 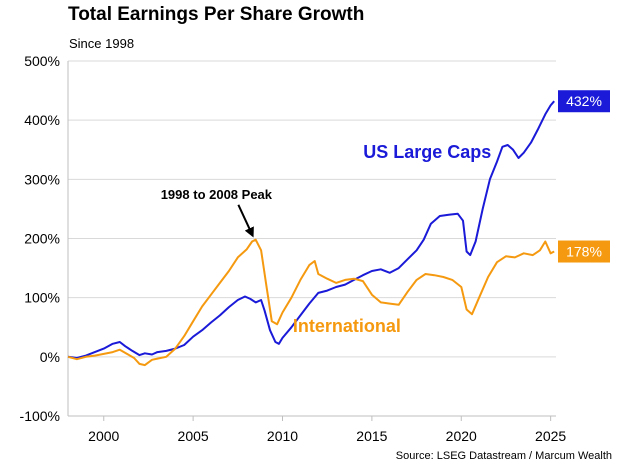 What do you see at coordinates (193, 436) in the screenshot?
I see `x-tick-label: 2005` at bounding box center [193, 436].